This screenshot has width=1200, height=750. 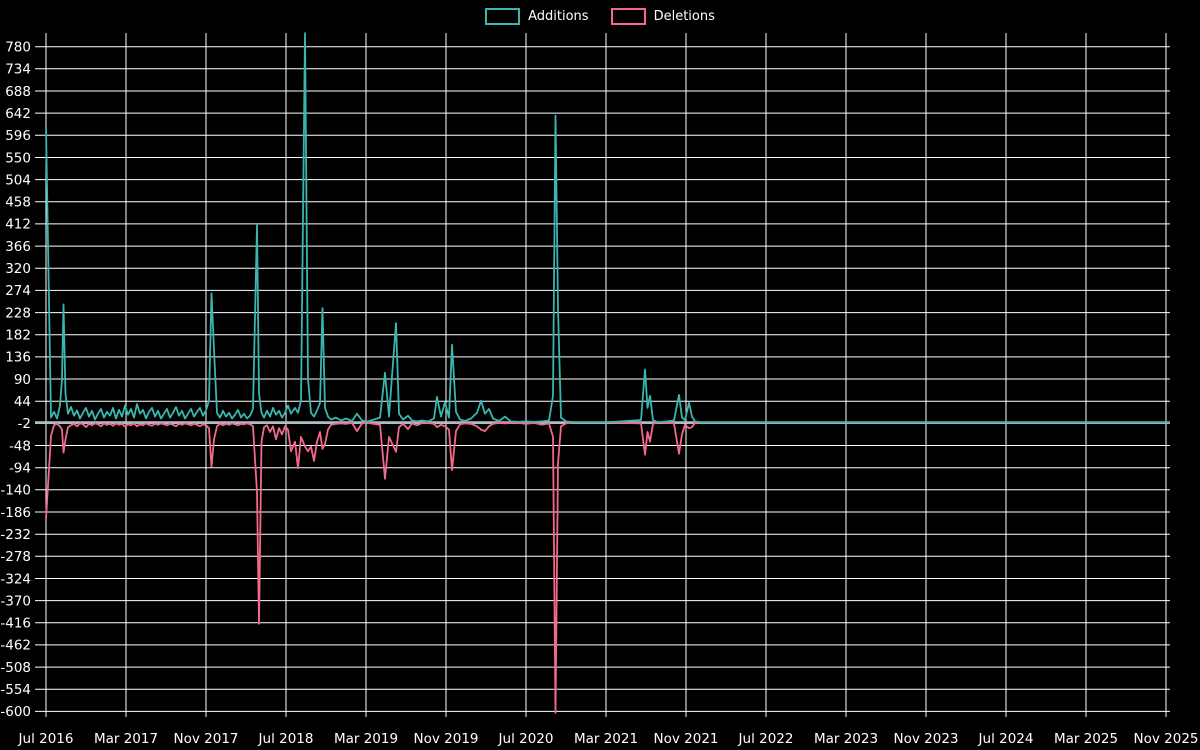 What do you see at coordinates (15, 690) in the screenshot?
I see `y-tick-label: -554` at bounding box center [15, 690].